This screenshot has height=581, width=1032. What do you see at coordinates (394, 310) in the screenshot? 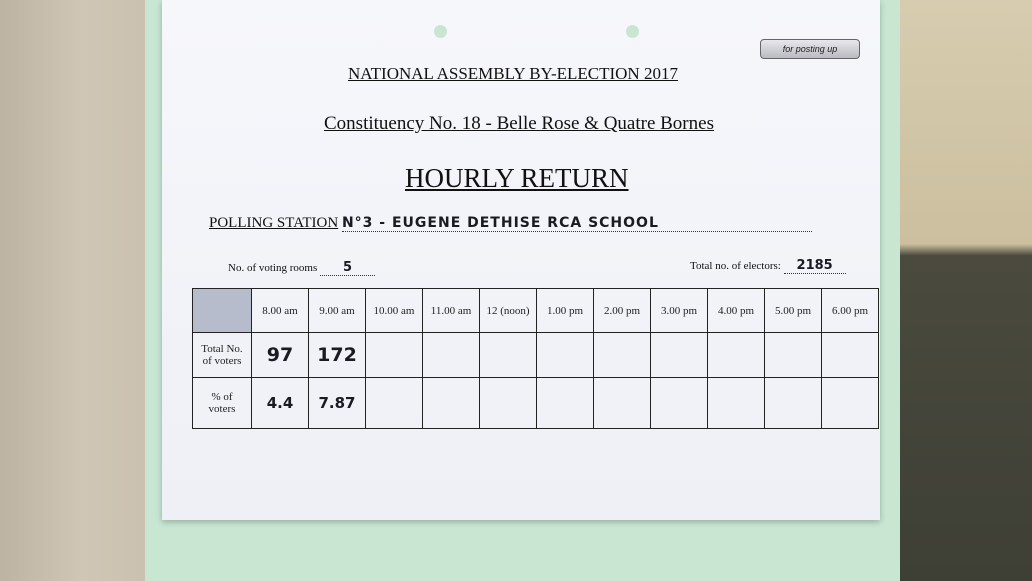
I see `column-header: 10.00 am` at bounding box center [394, 310].